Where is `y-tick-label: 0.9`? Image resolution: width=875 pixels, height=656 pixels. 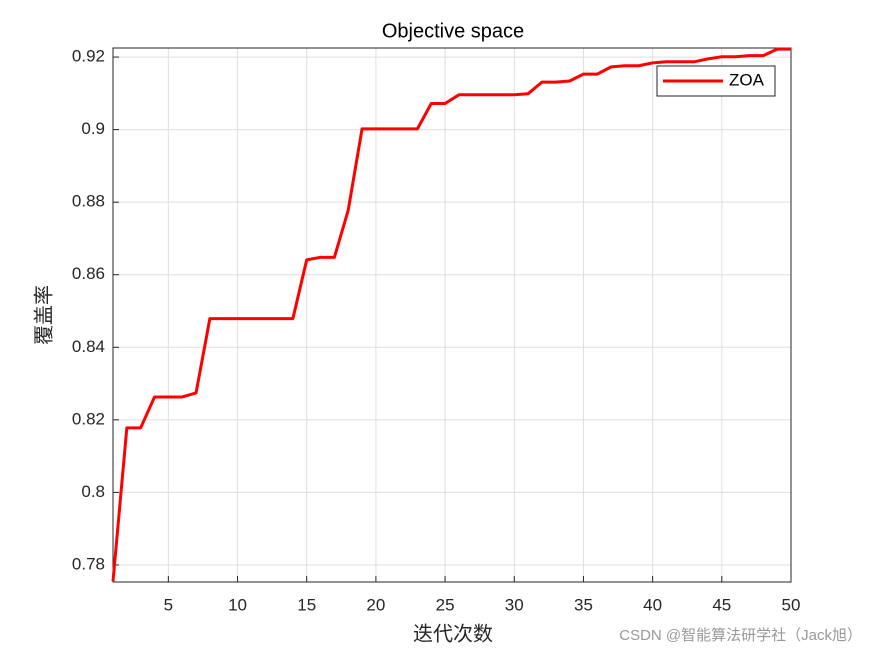 y-tick-label: 0.9 is located at coordinates (93, 128).